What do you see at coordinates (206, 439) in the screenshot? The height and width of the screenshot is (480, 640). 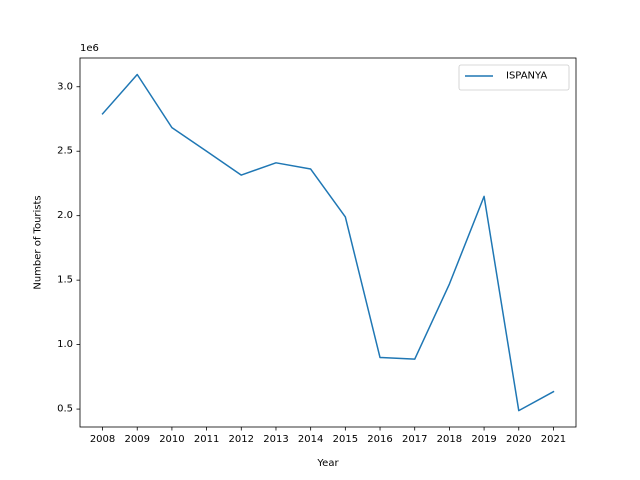 I see `x-tick-label: 2011` at bounding box center [206, 439].